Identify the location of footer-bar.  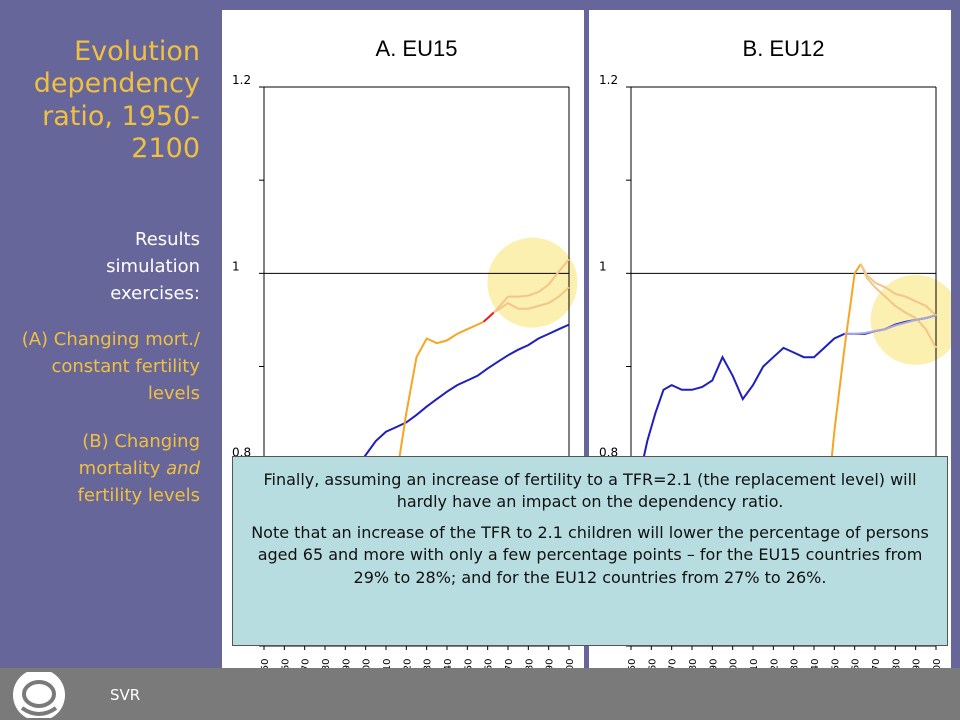
(480, 694).